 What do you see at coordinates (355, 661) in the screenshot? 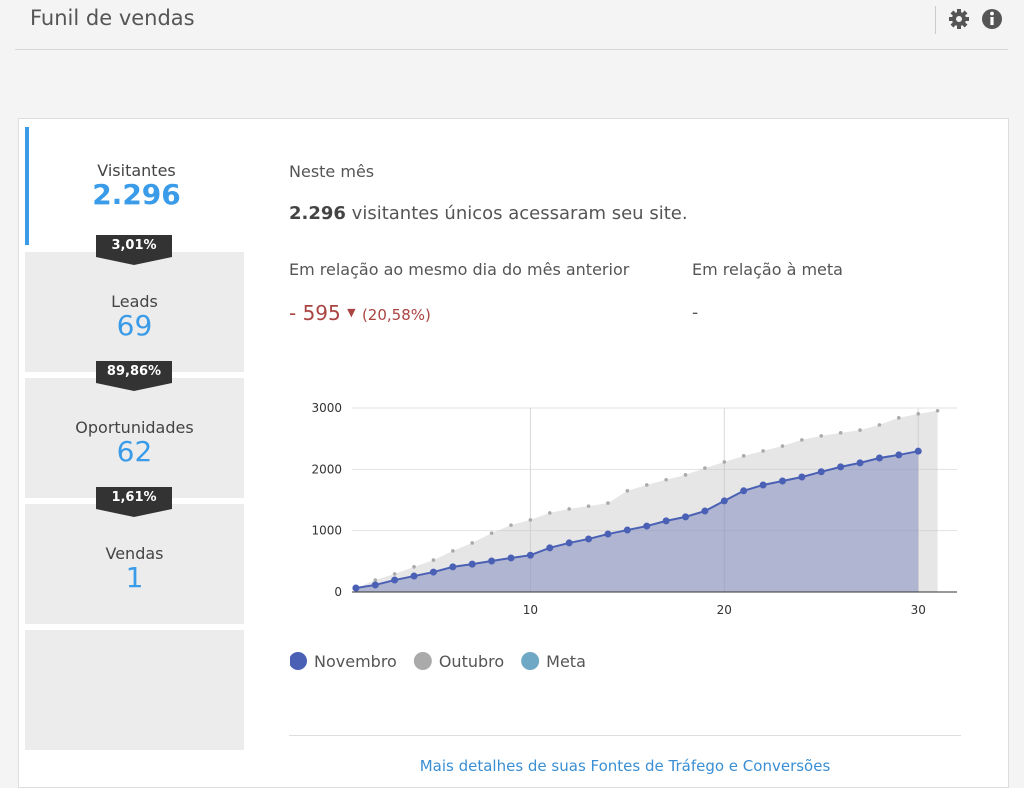
I see `legend-label: Novembro` at bounding box center [355, 661].